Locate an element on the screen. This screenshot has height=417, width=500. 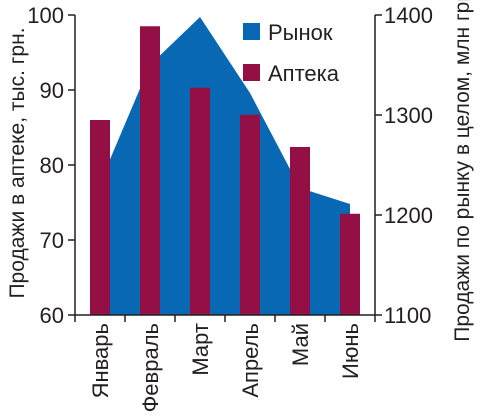
legend: Рынок Аптека is located at coordinates (291, 53).